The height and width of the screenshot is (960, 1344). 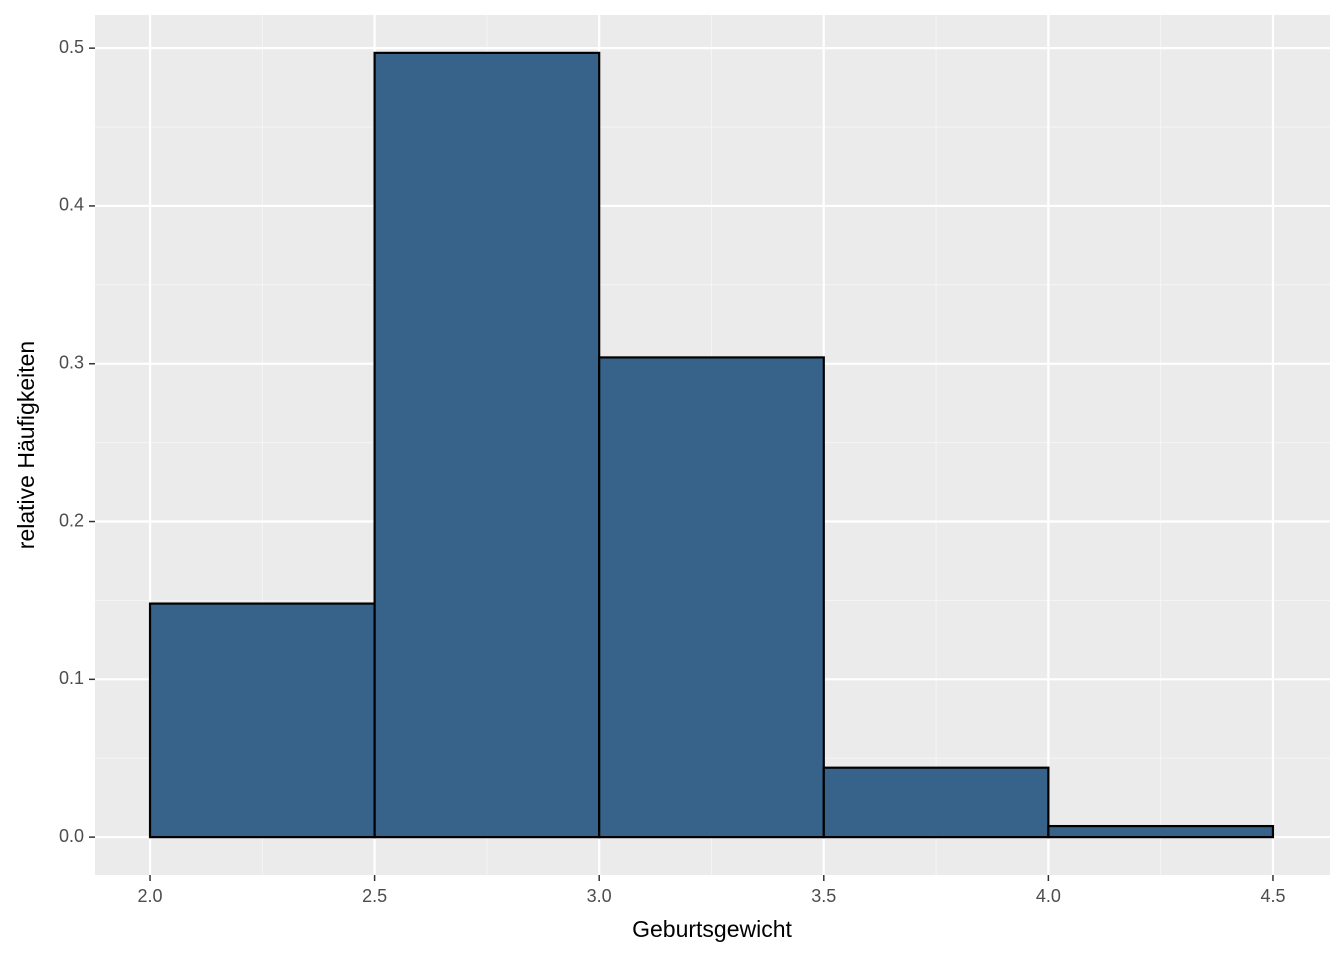 What do you see at coordinates (150, 896) in the screenshot?
I see `x-tick-label: 2.0` at bounding box center [150, 896].